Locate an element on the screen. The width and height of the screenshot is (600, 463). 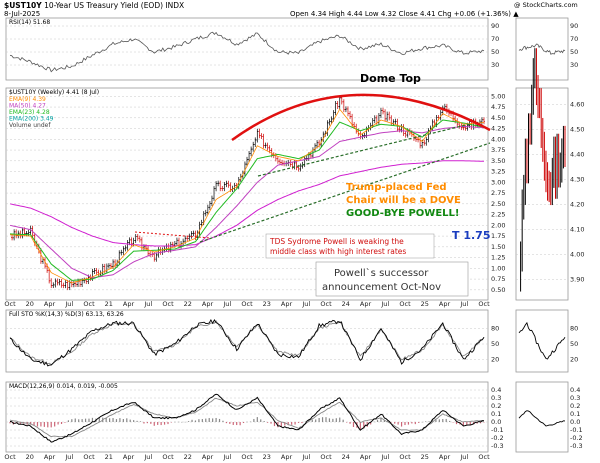
price-tick-label: 3.50 is located at coordinates (498, 161).